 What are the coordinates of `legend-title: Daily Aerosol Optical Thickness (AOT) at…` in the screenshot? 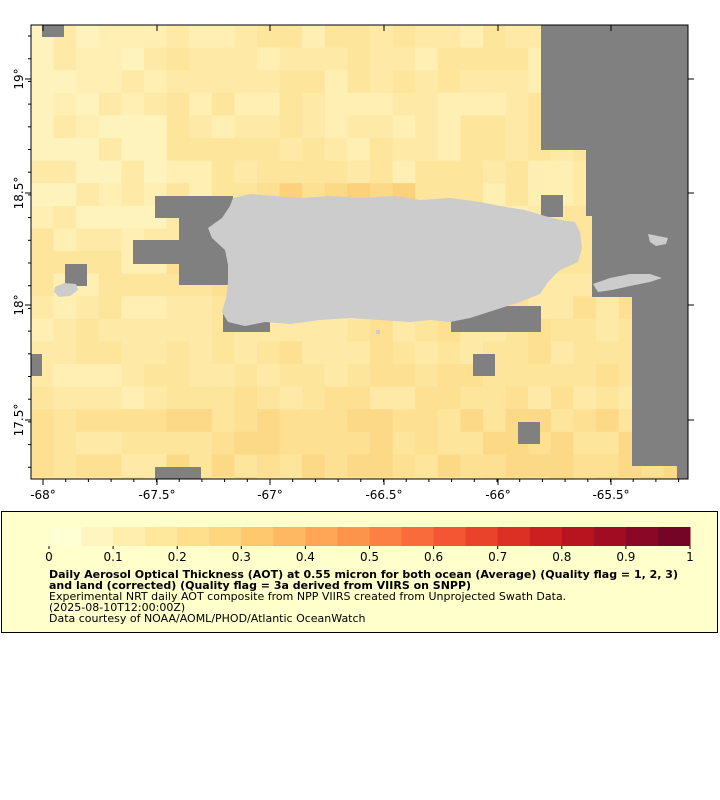 It's located at (363, 580).